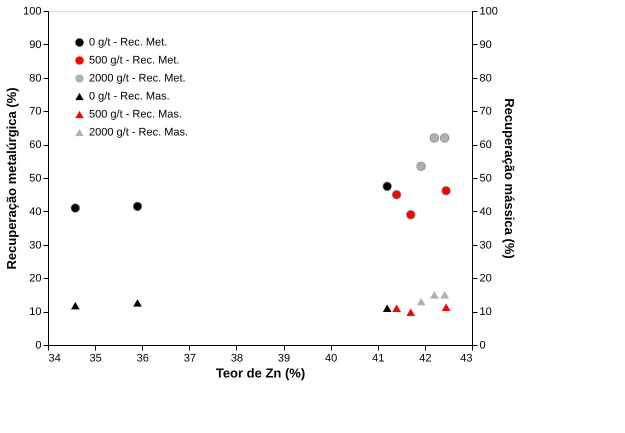 The height and width of the screenshot is (433, 625). I want to click on x-tick-label: 37, so click(190, 358).